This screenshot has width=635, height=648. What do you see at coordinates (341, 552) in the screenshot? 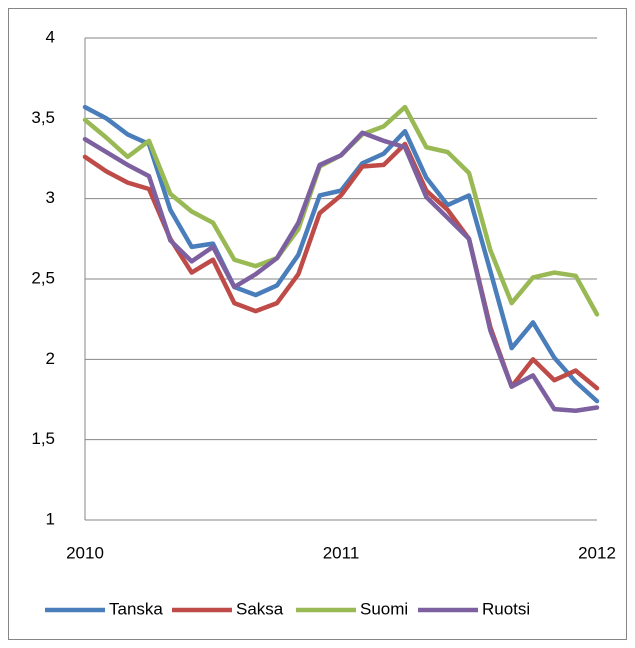
I see `x-tick-label: 2011` at bounding box center [341, 552].